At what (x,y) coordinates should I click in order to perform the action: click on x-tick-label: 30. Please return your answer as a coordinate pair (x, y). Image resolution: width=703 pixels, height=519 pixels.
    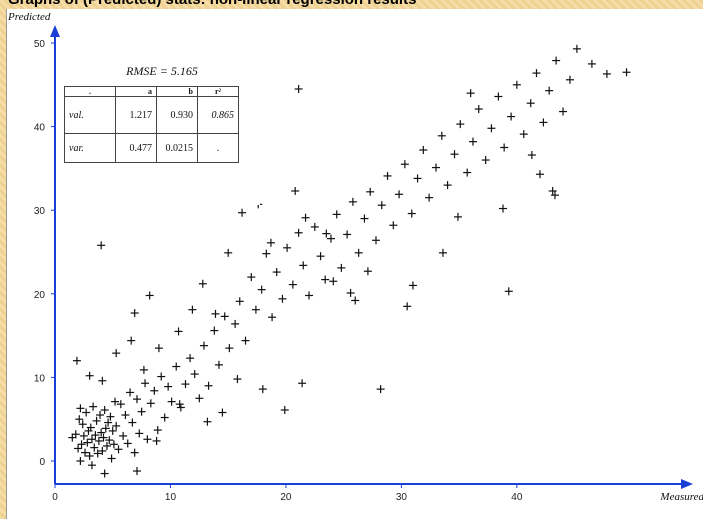
    Looking at the image, I should click on (402, 497).